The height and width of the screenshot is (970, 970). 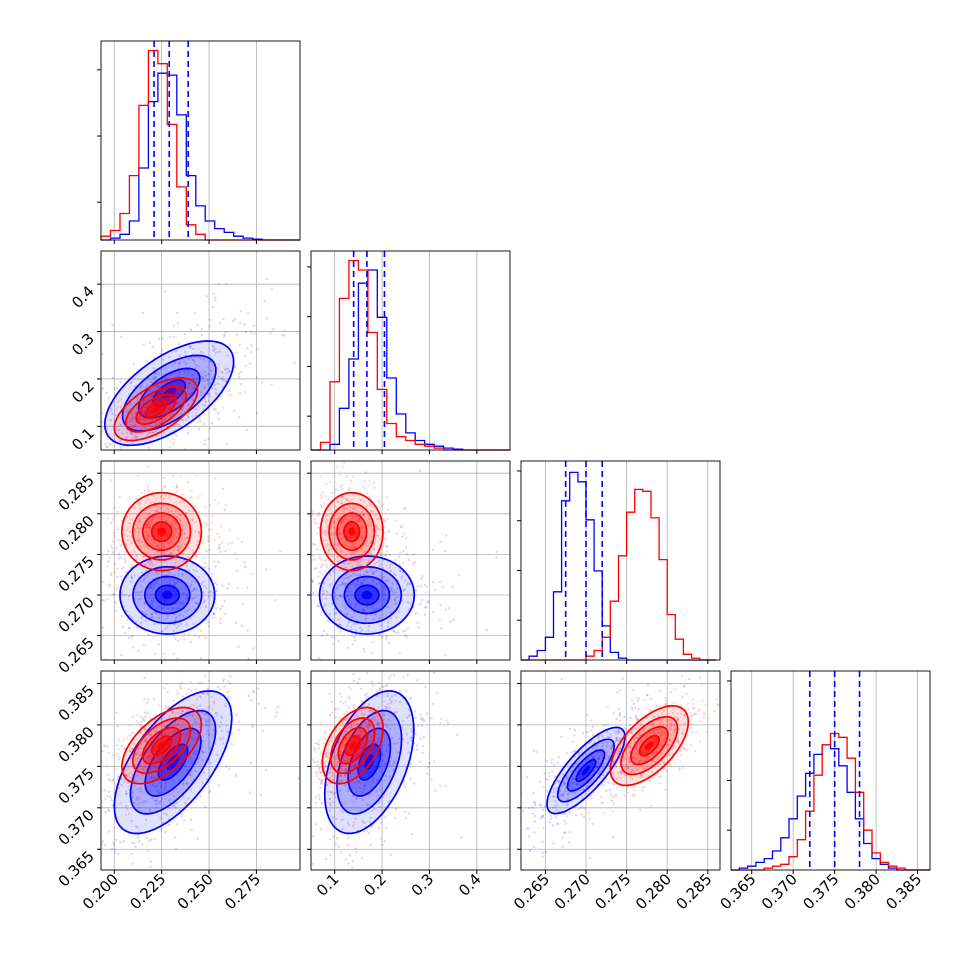 What do you see at coordinates (169, 393) in the screenshot?
I see `density-fill-blue` at bounding box center [169, 393].